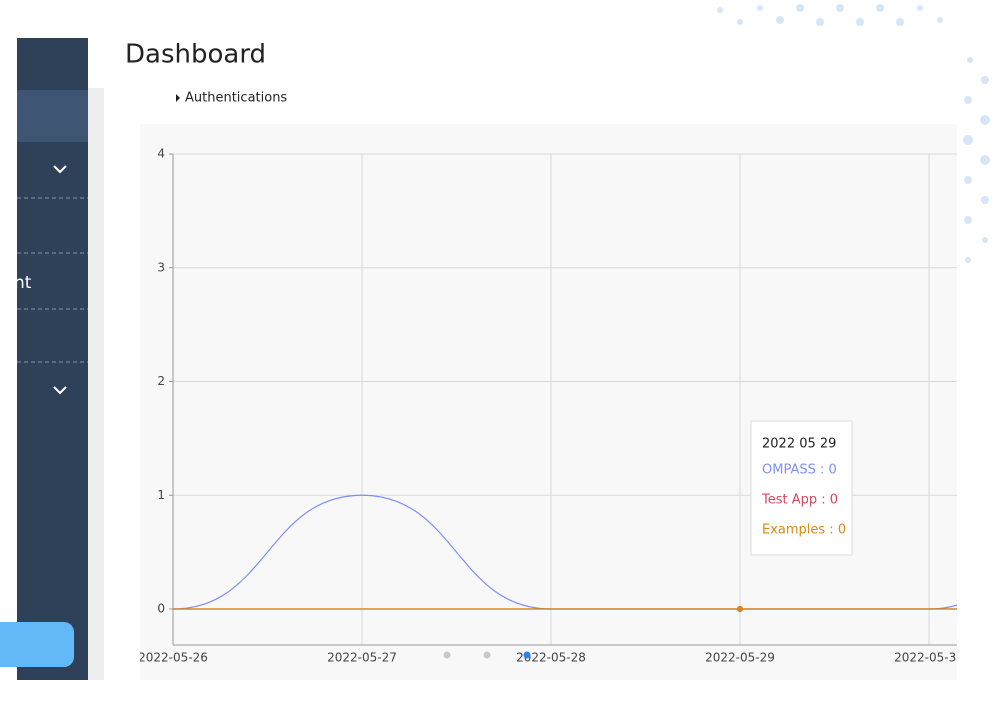 The height and width of the screenshot is (708, 1000). I want to click on y-tick-label: 3, so click(161, 267).